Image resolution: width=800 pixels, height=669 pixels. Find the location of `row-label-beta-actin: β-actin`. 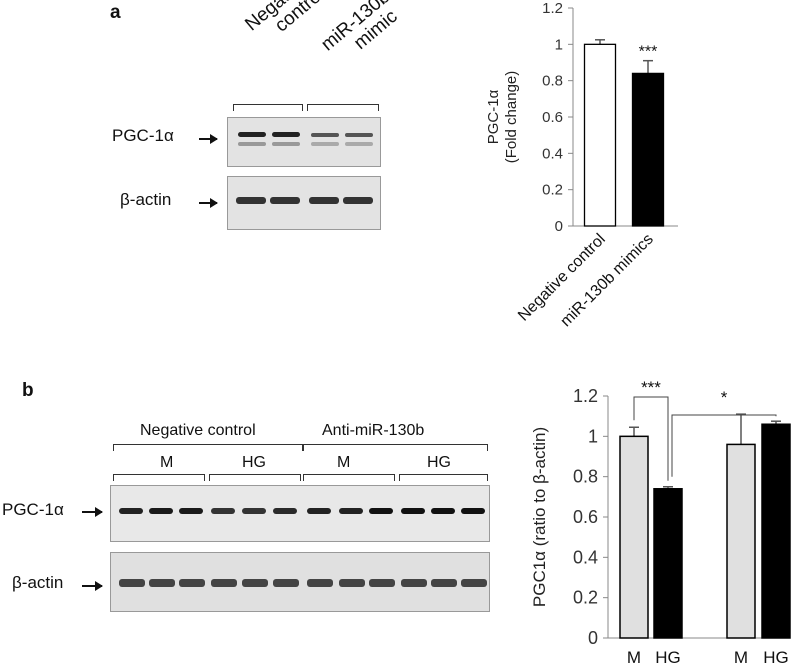

row-label-beta-actin: β-actin is located at coordinates (146, 199).